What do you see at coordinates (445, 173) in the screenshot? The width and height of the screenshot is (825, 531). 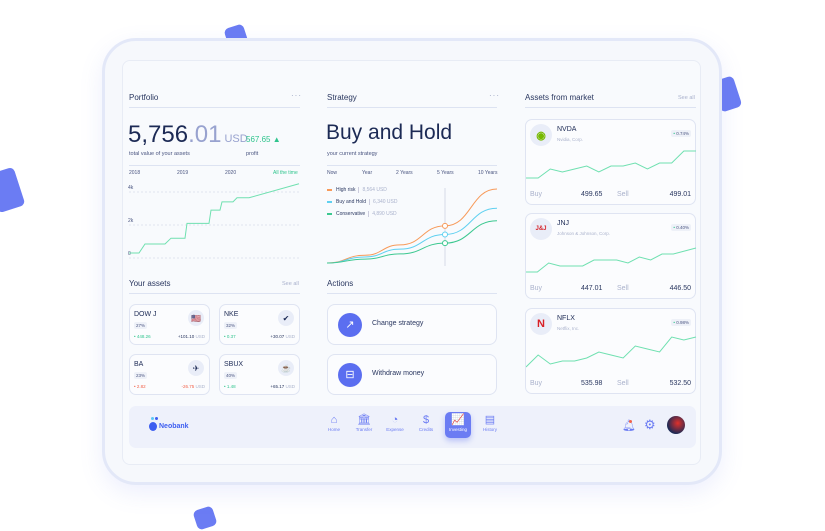 I see `strategy-period: 5 Years` at bounding box center [445, 173].